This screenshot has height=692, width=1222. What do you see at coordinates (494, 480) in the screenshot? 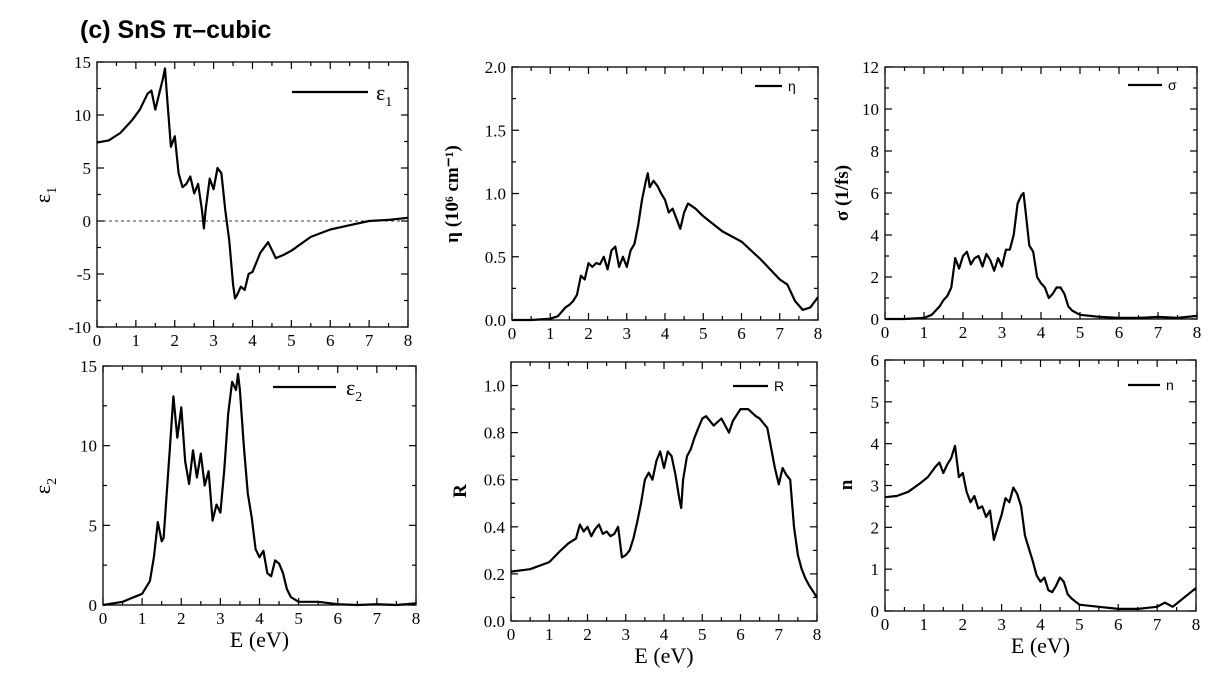
I see `y-tick-label: 0.6` at bounding box center [494, 480].